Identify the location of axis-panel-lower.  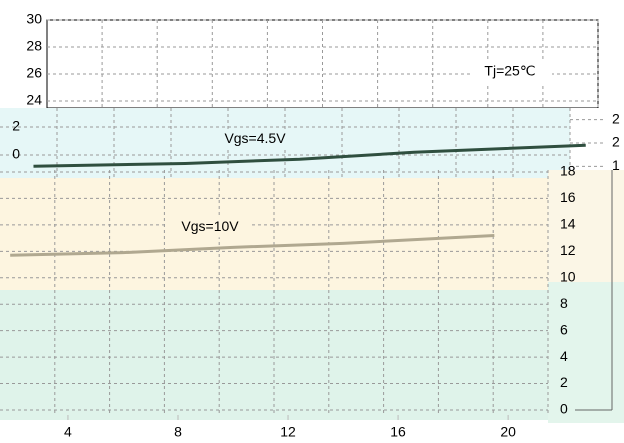
(586, 352).